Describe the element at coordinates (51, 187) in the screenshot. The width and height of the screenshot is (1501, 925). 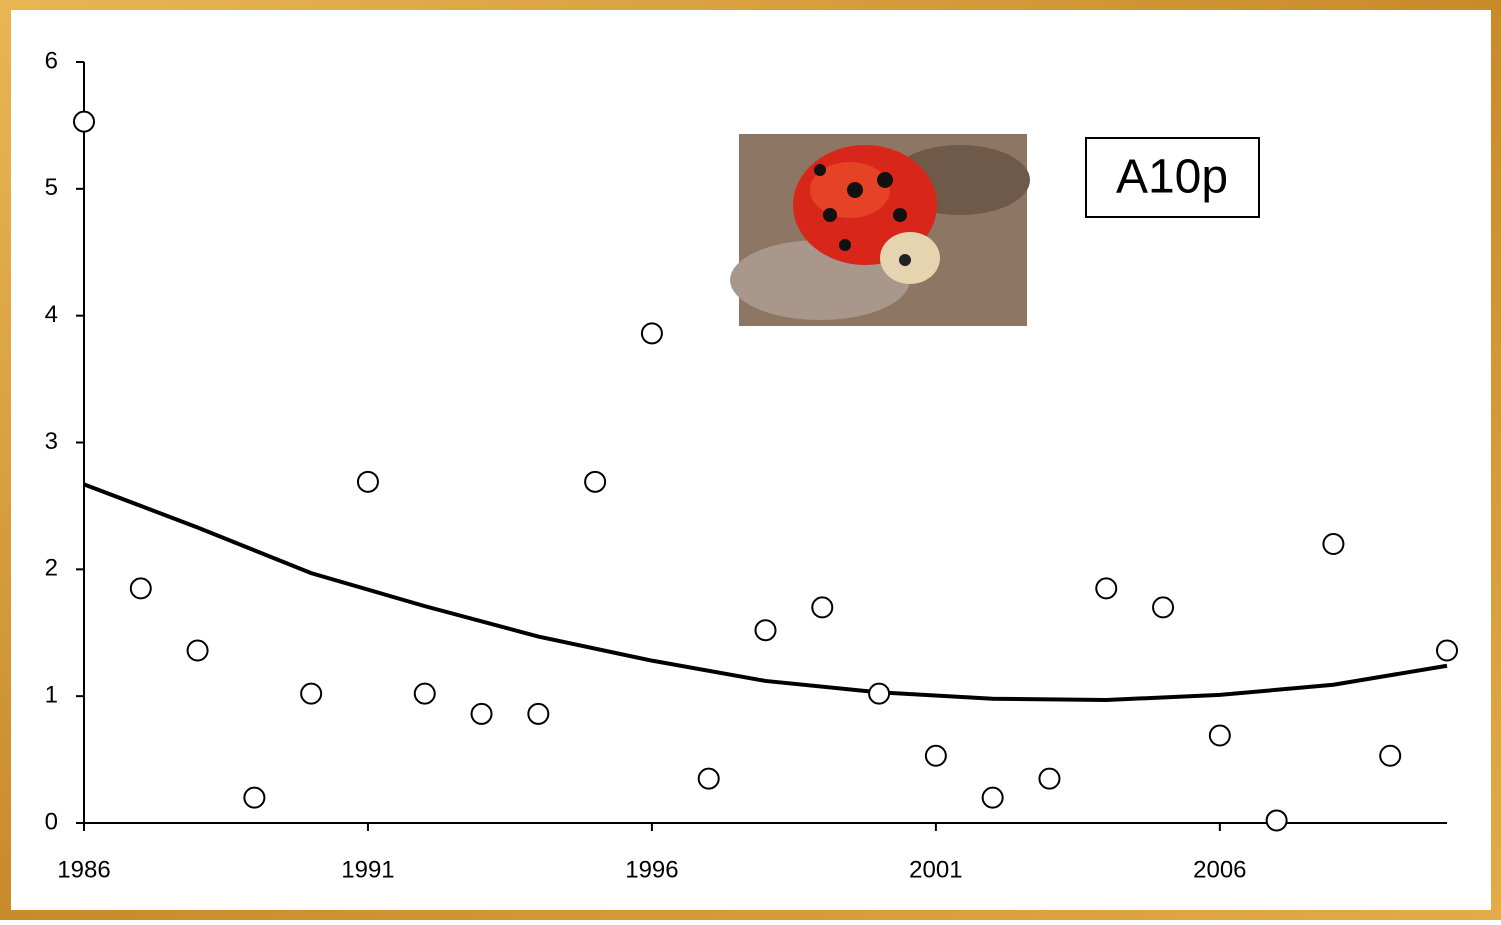
I see `y-tick-label: 5` at that location.